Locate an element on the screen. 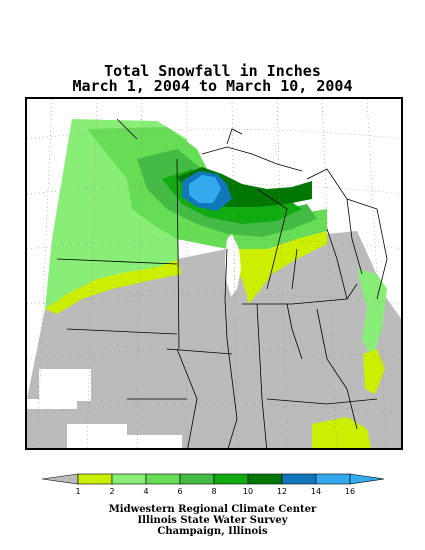 The height and width of the screenshot is (550, 425). legend-tick-label: 6 is located at coordinates (179, 491).